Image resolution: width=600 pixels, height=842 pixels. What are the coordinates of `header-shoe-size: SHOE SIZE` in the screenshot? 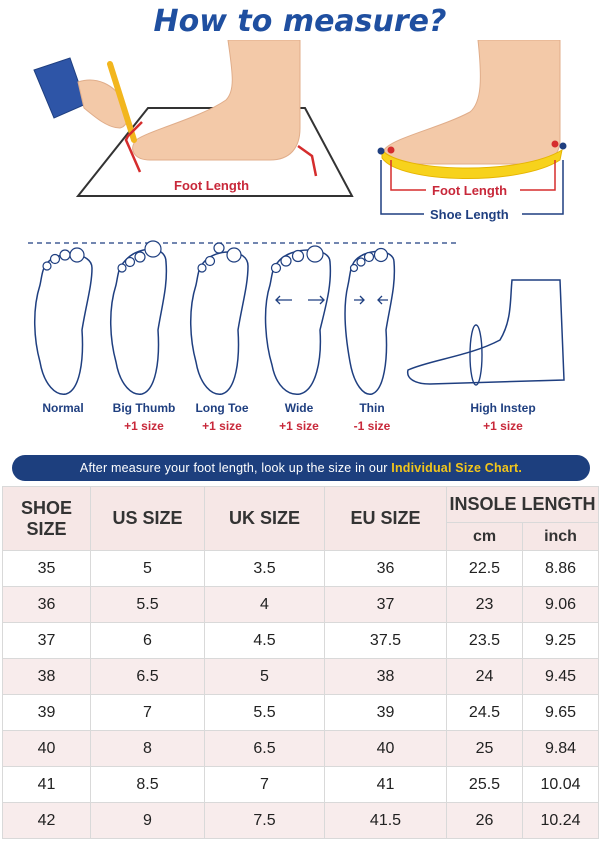 It's located at (46, 518).